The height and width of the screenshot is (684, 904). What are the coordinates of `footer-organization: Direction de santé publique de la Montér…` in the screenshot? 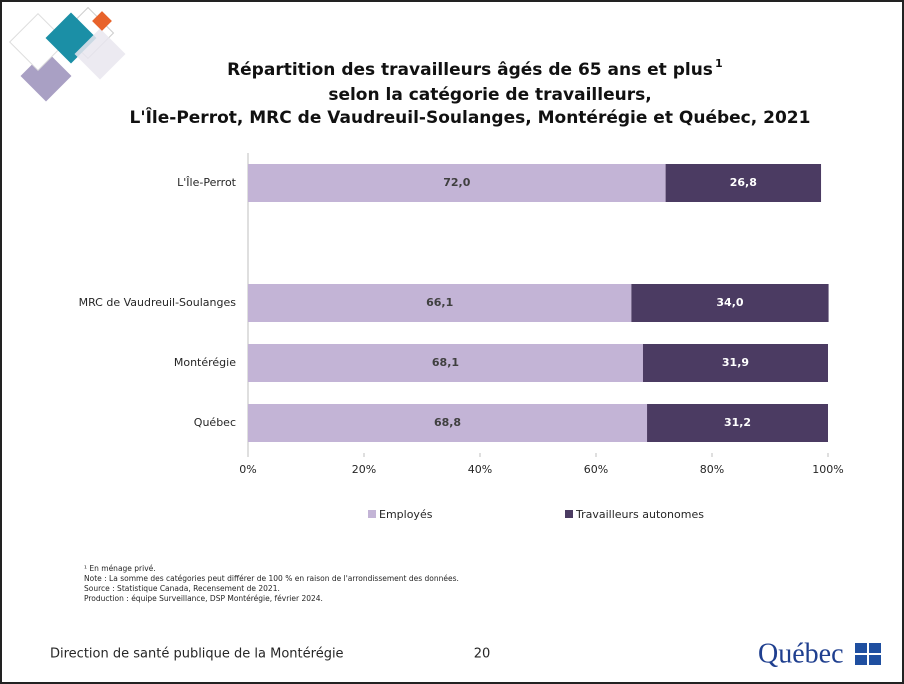 It's located at (197, 654).